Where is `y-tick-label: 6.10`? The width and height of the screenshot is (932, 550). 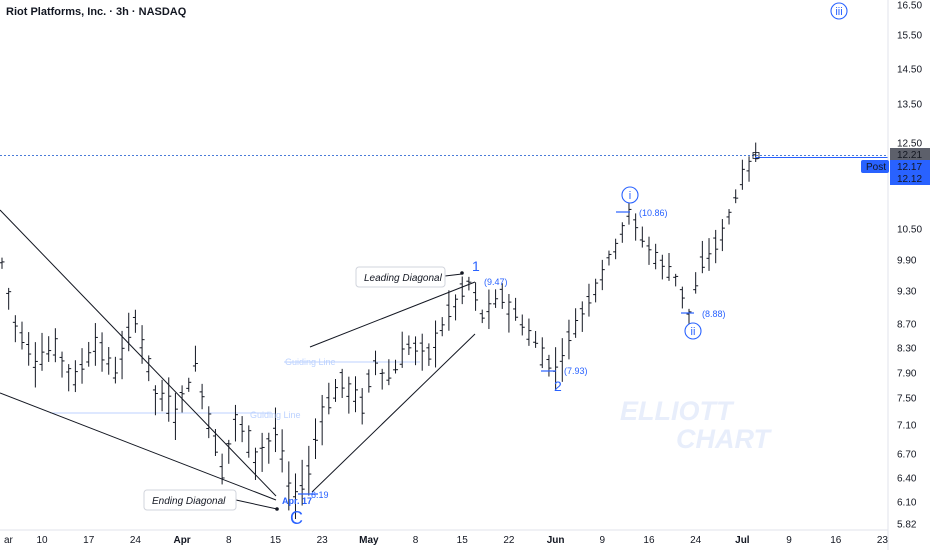 y-tick-label: 6.10 is located at coordinates (907, 503).